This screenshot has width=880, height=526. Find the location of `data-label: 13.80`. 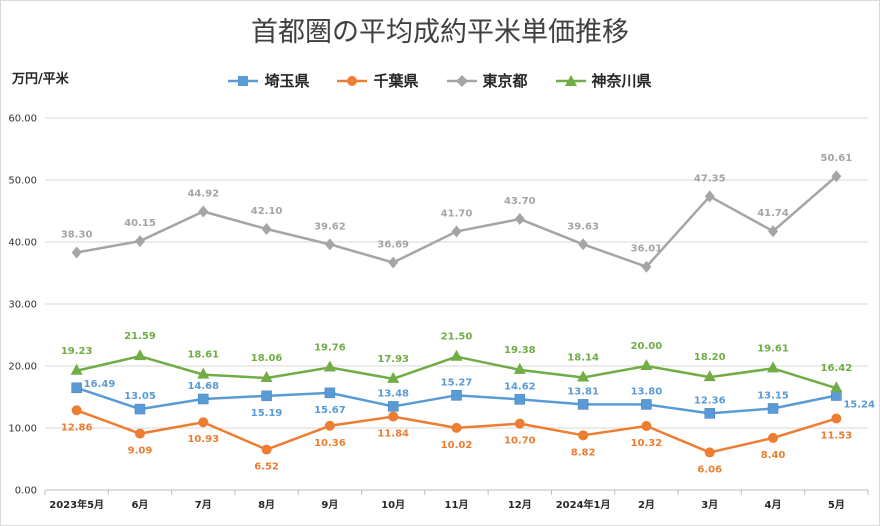

data-label: 13.80 is located at coordinates (647, 391).